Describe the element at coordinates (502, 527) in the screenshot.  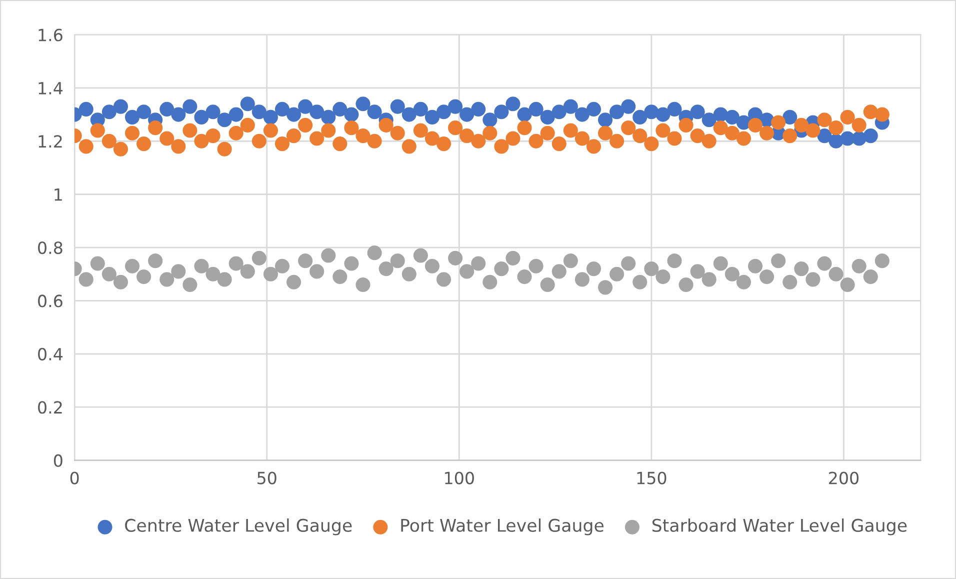
I see `legend-label: Port Water Level Gauge` at that location.